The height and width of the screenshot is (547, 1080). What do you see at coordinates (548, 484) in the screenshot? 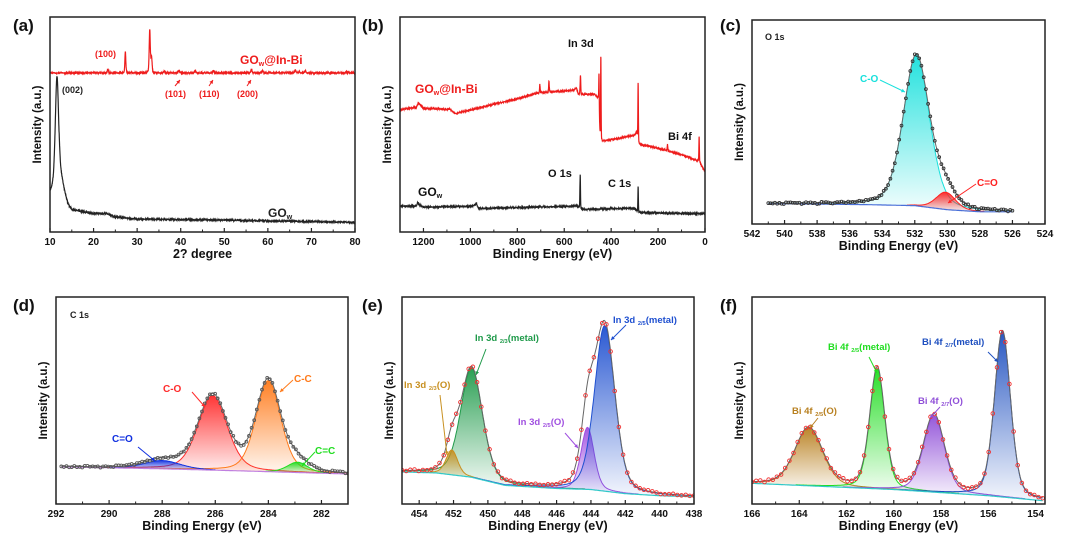
I see `background-line` at bounding box center [548, 484].